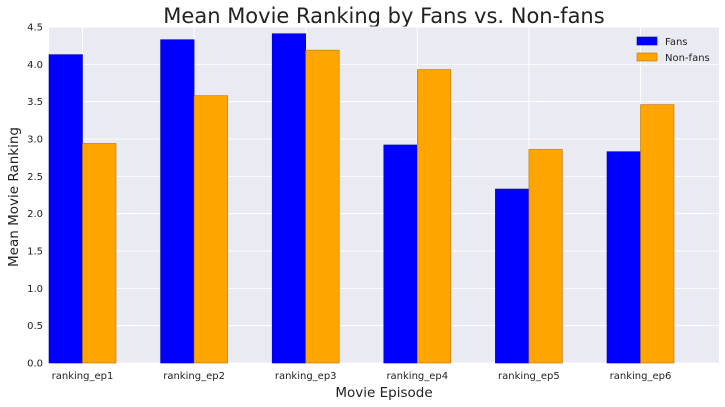  What do you see at coordinates (623, 257) in the screenshot?
I see `bar-fans-ranking_ep6` at bounding box center [623, 257].